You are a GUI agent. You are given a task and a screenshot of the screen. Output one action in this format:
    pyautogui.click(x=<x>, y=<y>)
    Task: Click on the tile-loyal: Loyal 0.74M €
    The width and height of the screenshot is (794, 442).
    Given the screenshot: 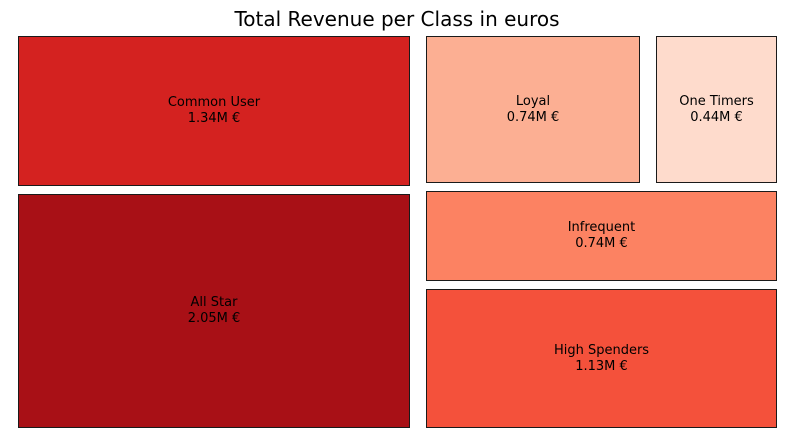 What is the action you would take?
    pyautogui.click(x=533, y=109)
    